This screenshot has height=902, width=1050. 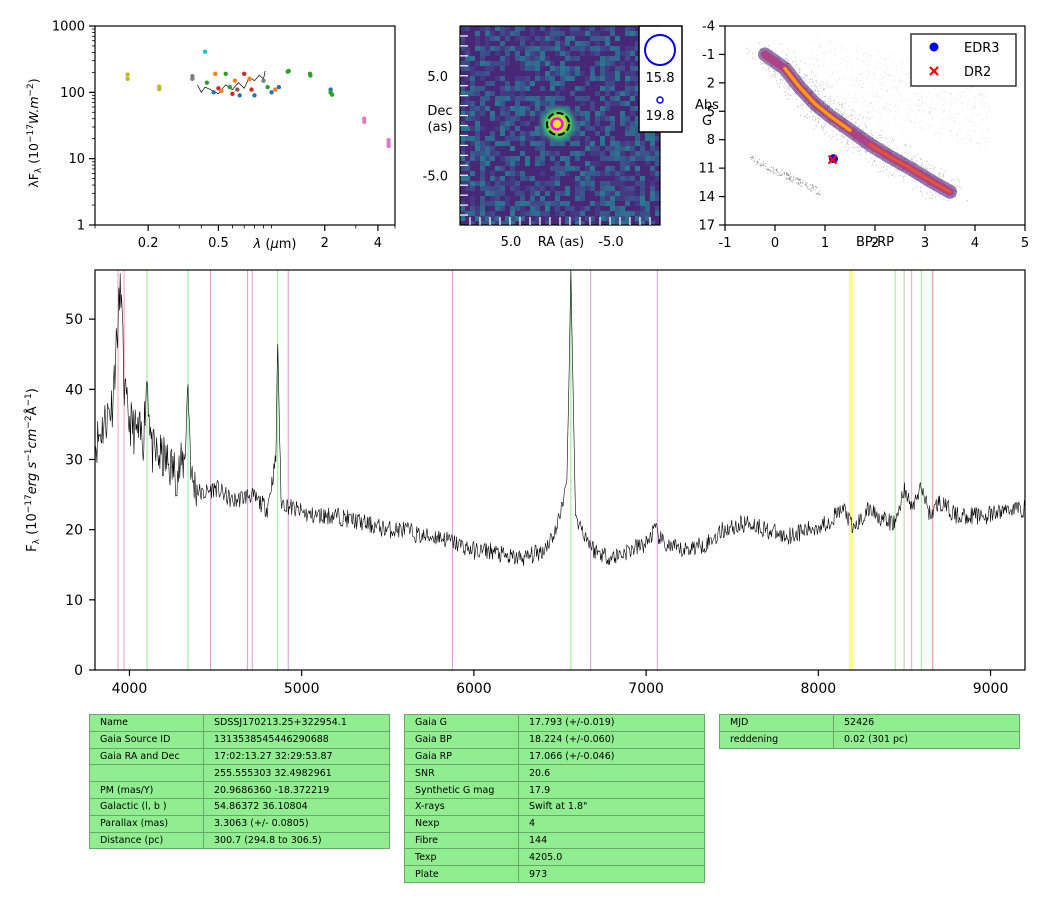 What do you see at coordinates (554, 723) in the screenshot?
I see `info-row: Gaia G 17.793 (+/-0.019)` at bounding box center [554, 723].